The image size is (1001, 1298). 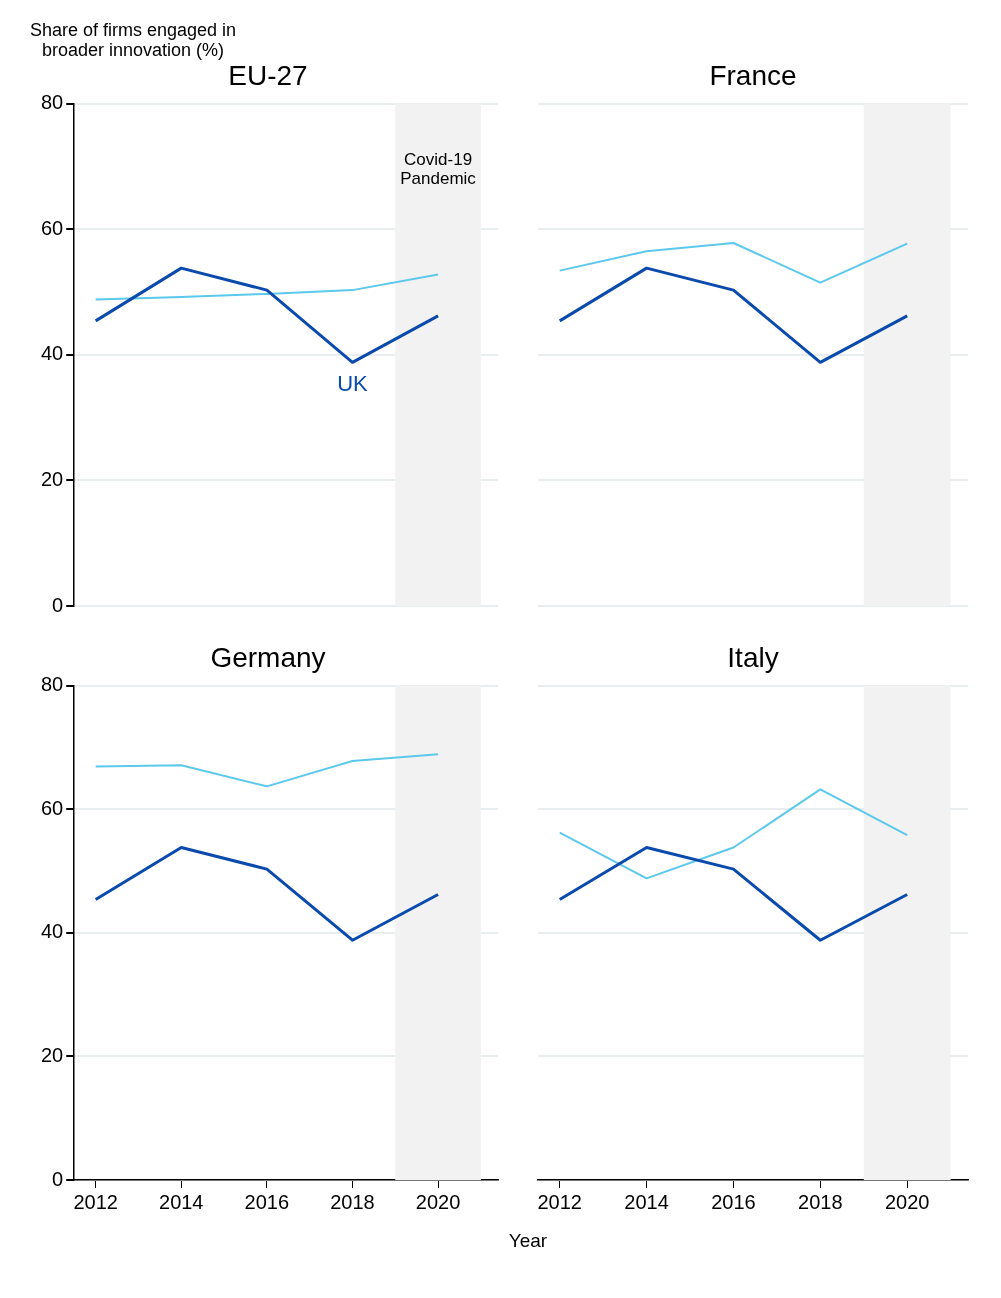 I want to click on chart-title: Italy, so click(x=753, y=657).